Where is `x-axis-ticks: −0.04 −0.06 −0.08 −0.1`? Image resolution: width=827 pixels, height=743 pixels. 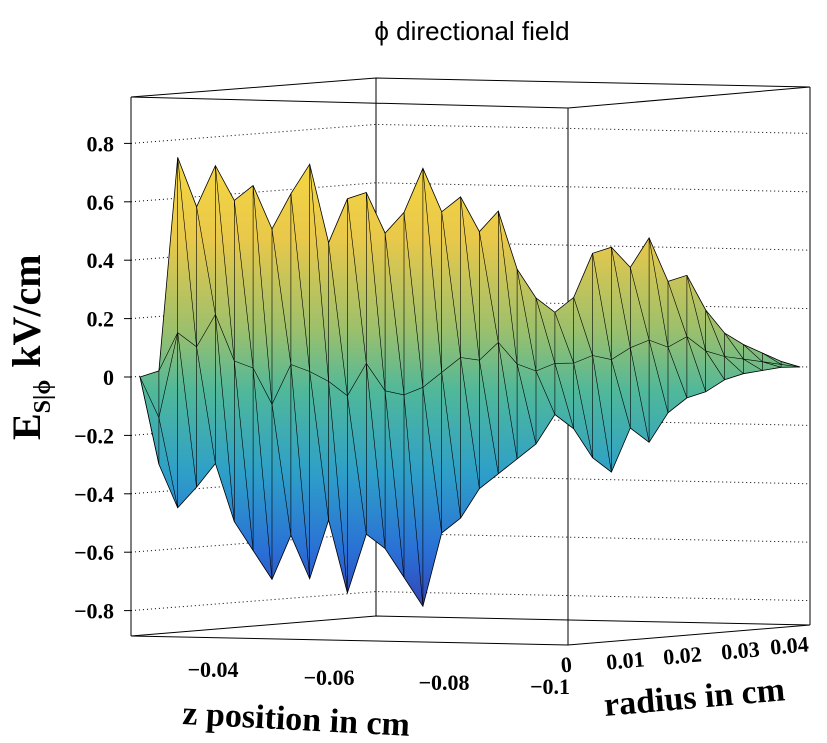
x-axis-ticks: −0.04 −0.06 −0.08 −0.1 is located at coordinates (378, 678).